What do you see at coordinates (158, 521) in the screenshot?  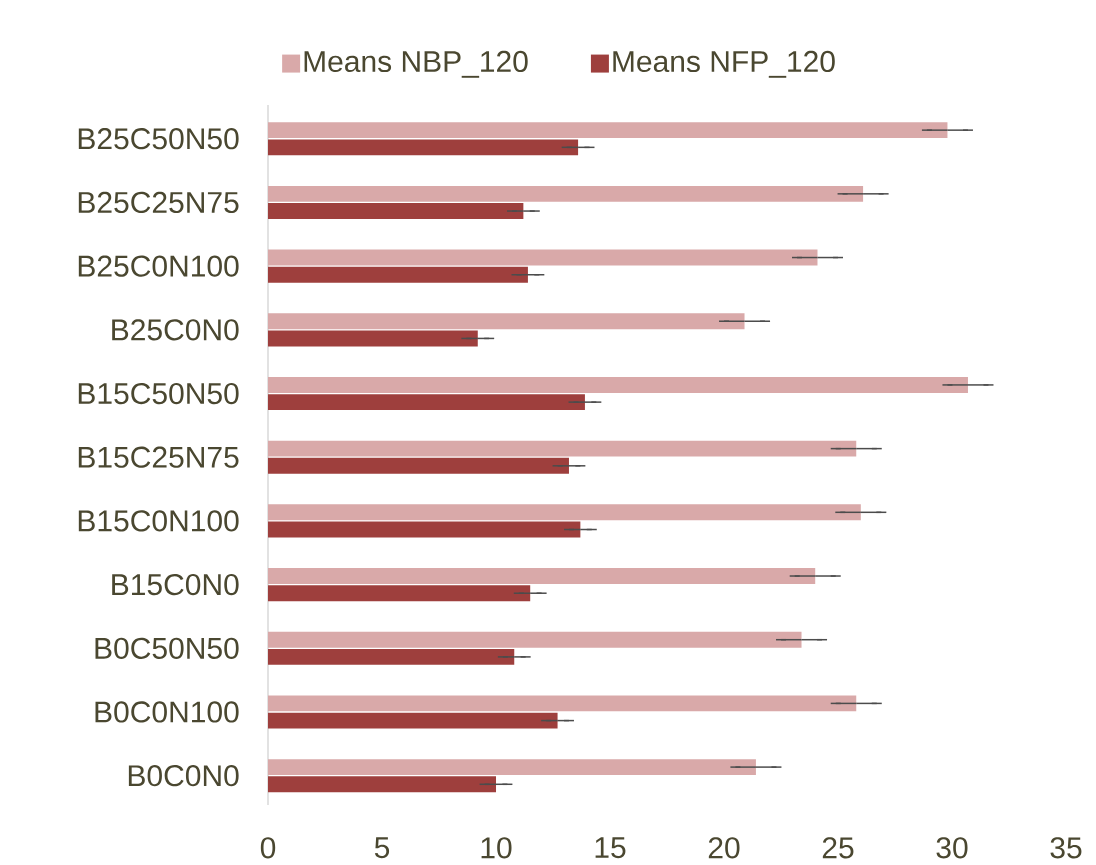 I see `y-tick-label: B15C0N100` at bounding box center [158, 521].